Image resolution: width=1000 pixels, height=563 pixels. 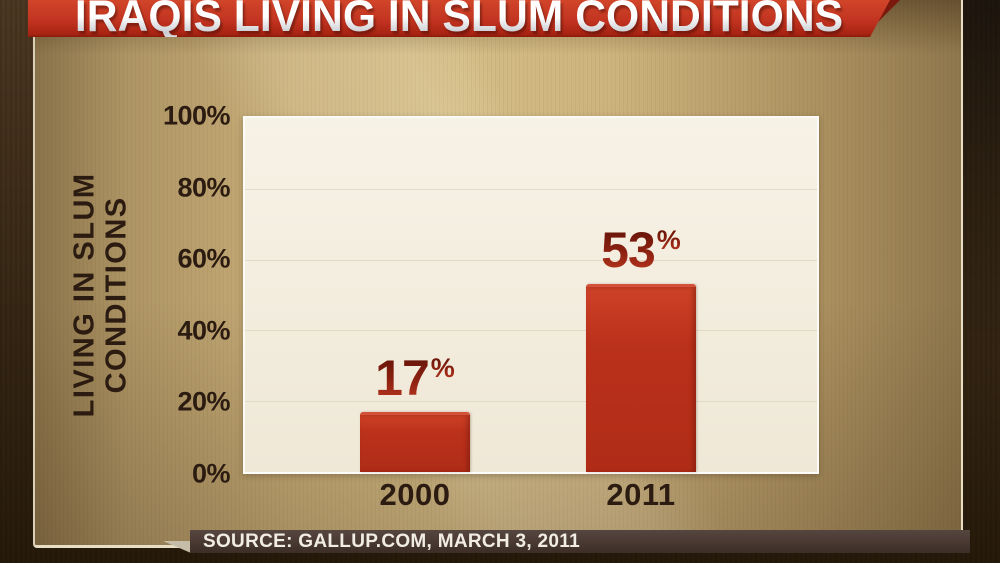 I want to click on bar-2000, so click(x=415, y=441).